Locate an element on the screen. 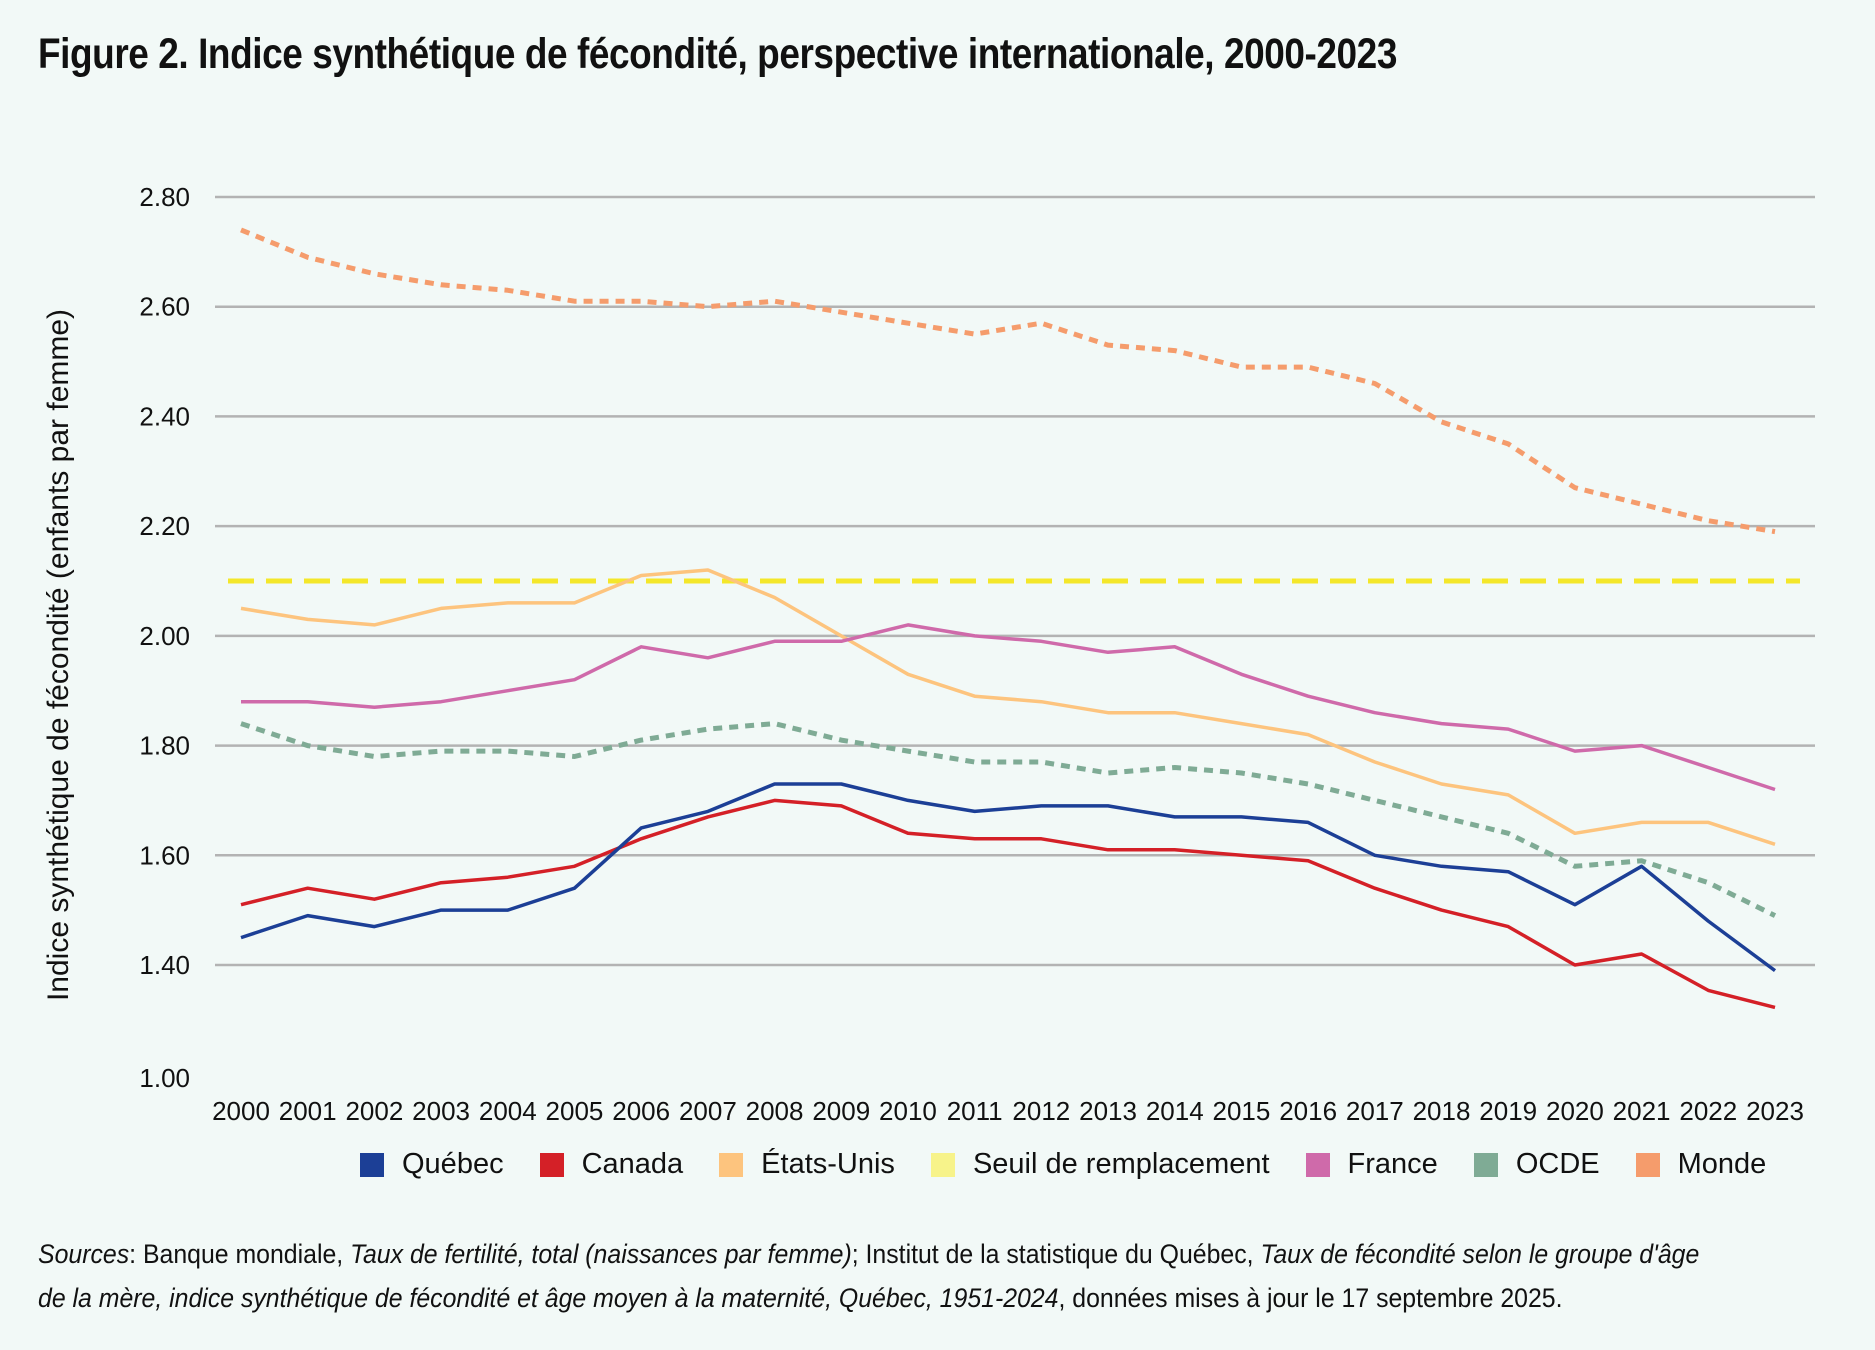 The width and height of the screenshot is (1875, 1350). y-axis-ticks: 1.00 1.40 1.60 1.80 2.00 2.20 2.40 2.60 2.80 is located at coordinates (164, 637).